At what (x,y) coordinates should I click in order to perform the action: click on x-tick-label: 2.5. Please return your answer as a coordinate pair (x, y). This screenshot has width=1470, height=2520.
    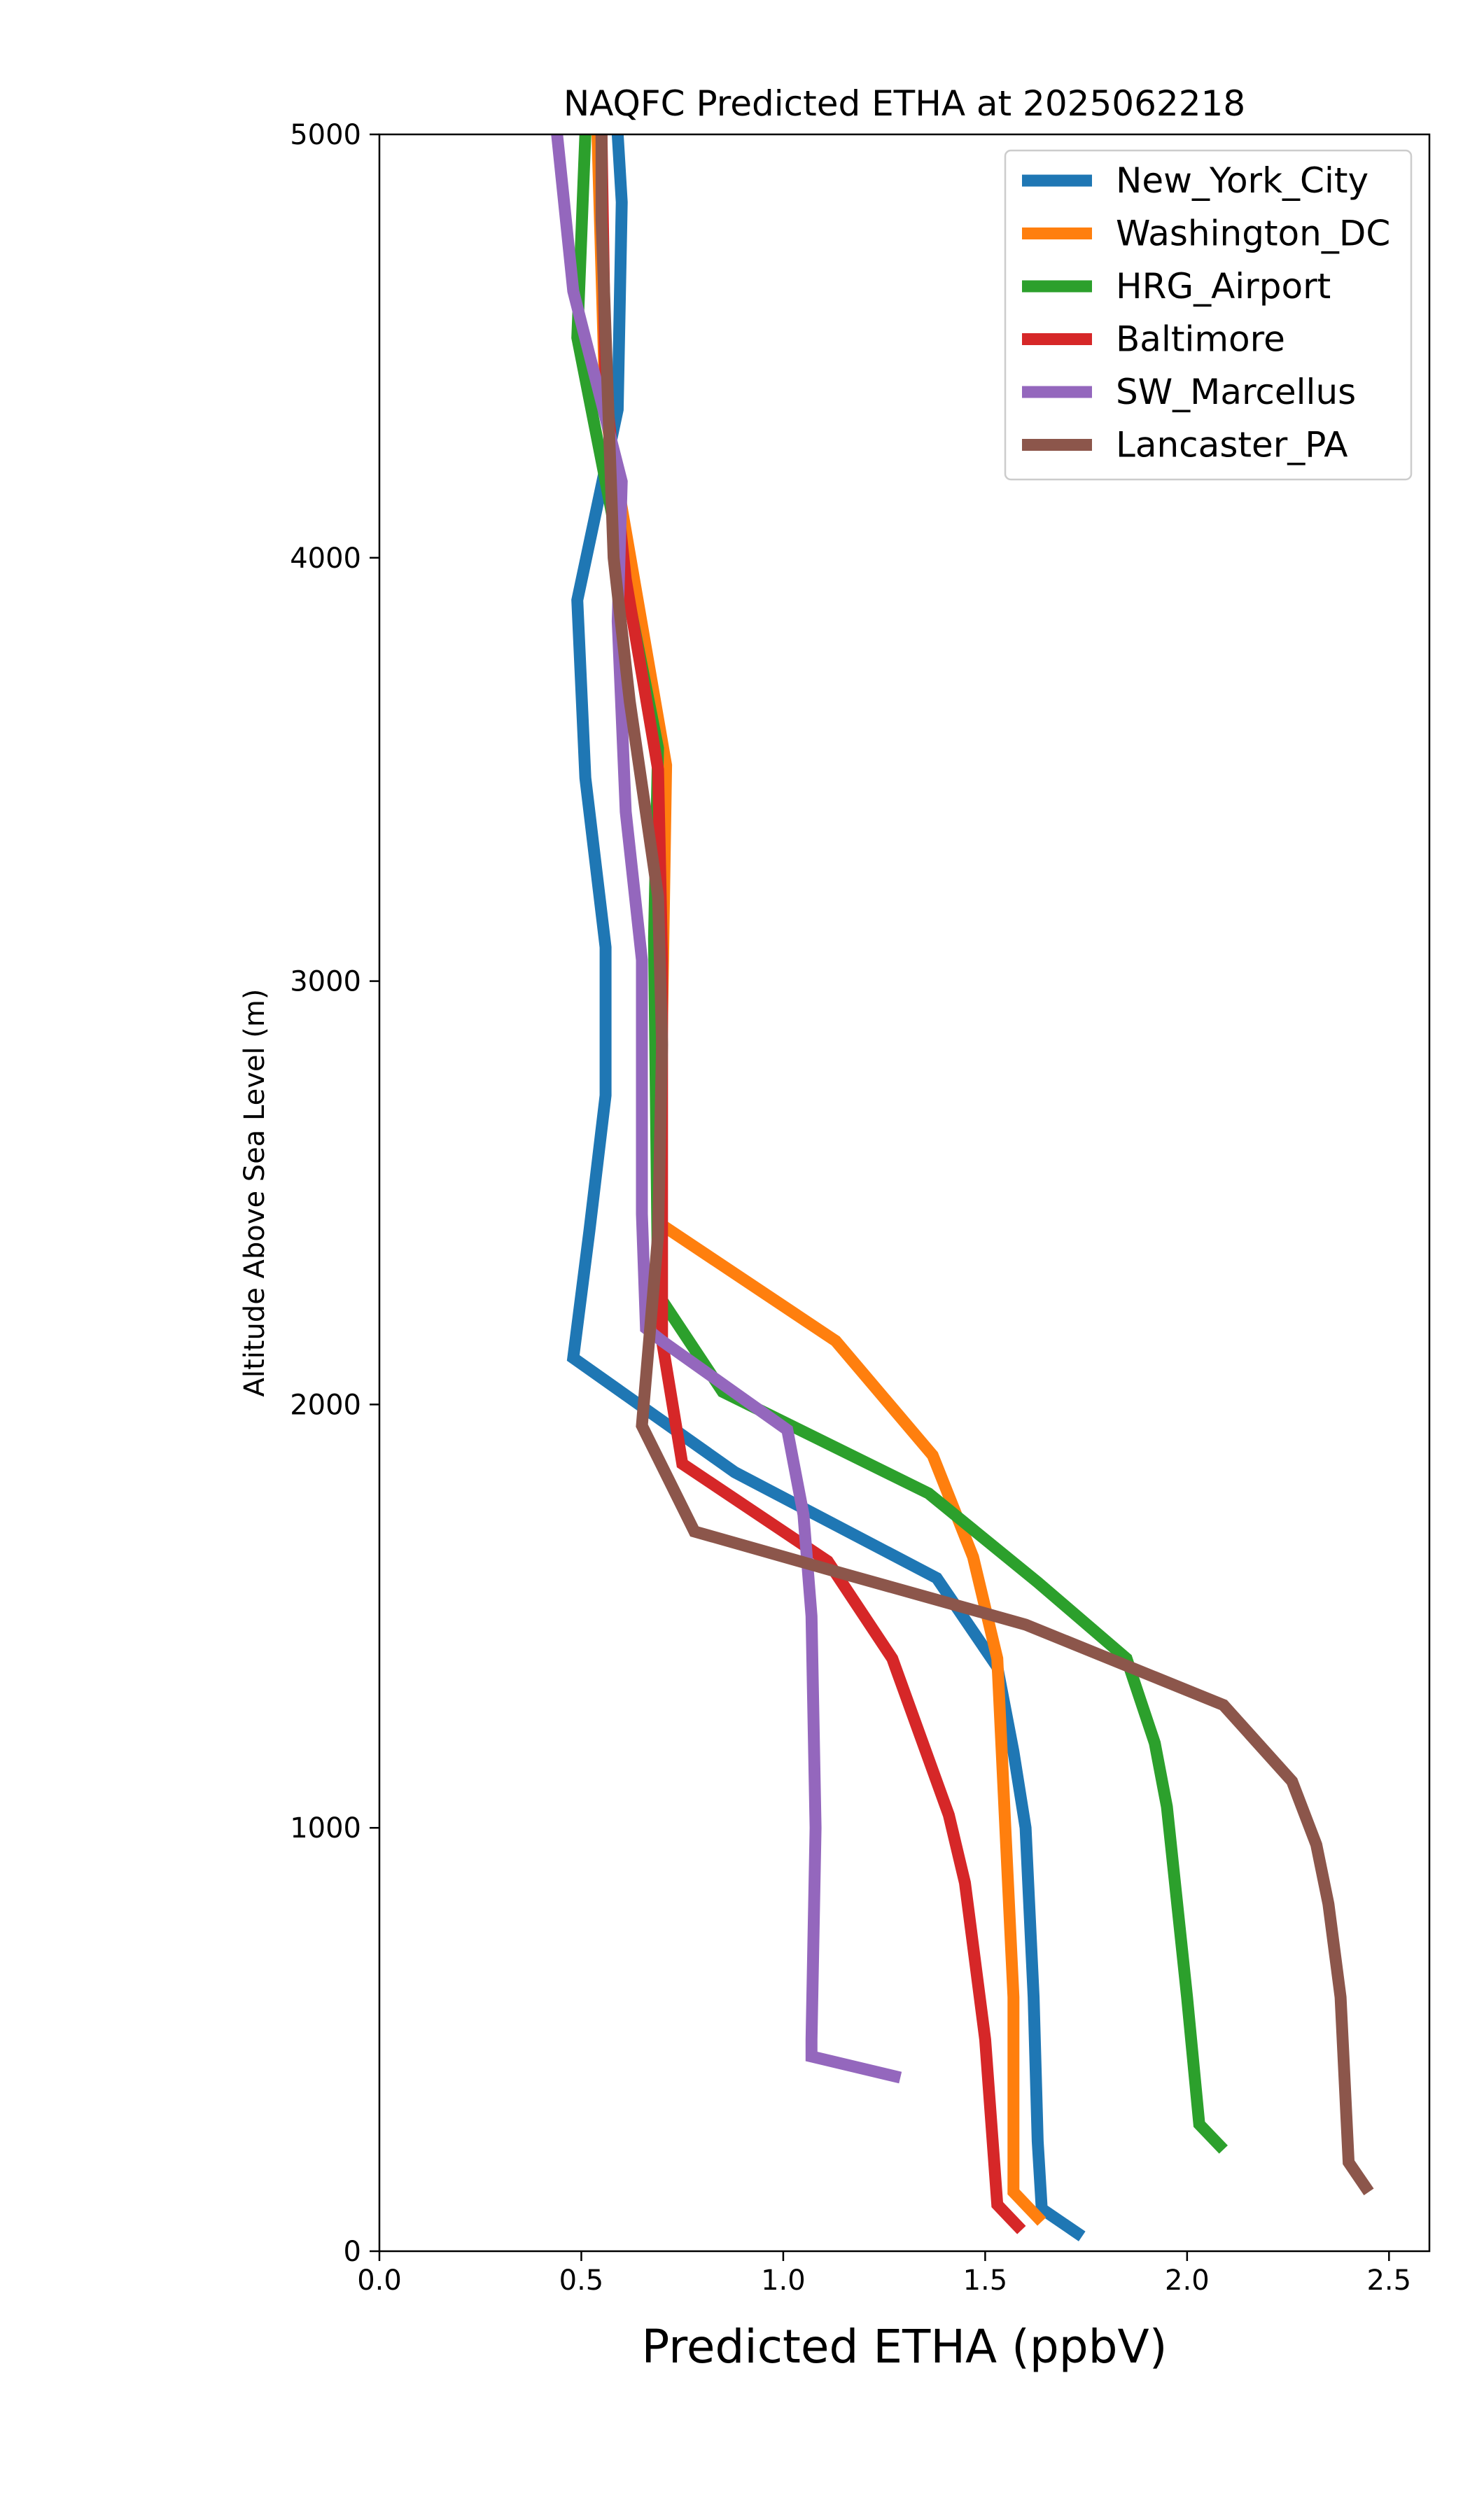
    Looking at the image, I should click on (1388, 2280).